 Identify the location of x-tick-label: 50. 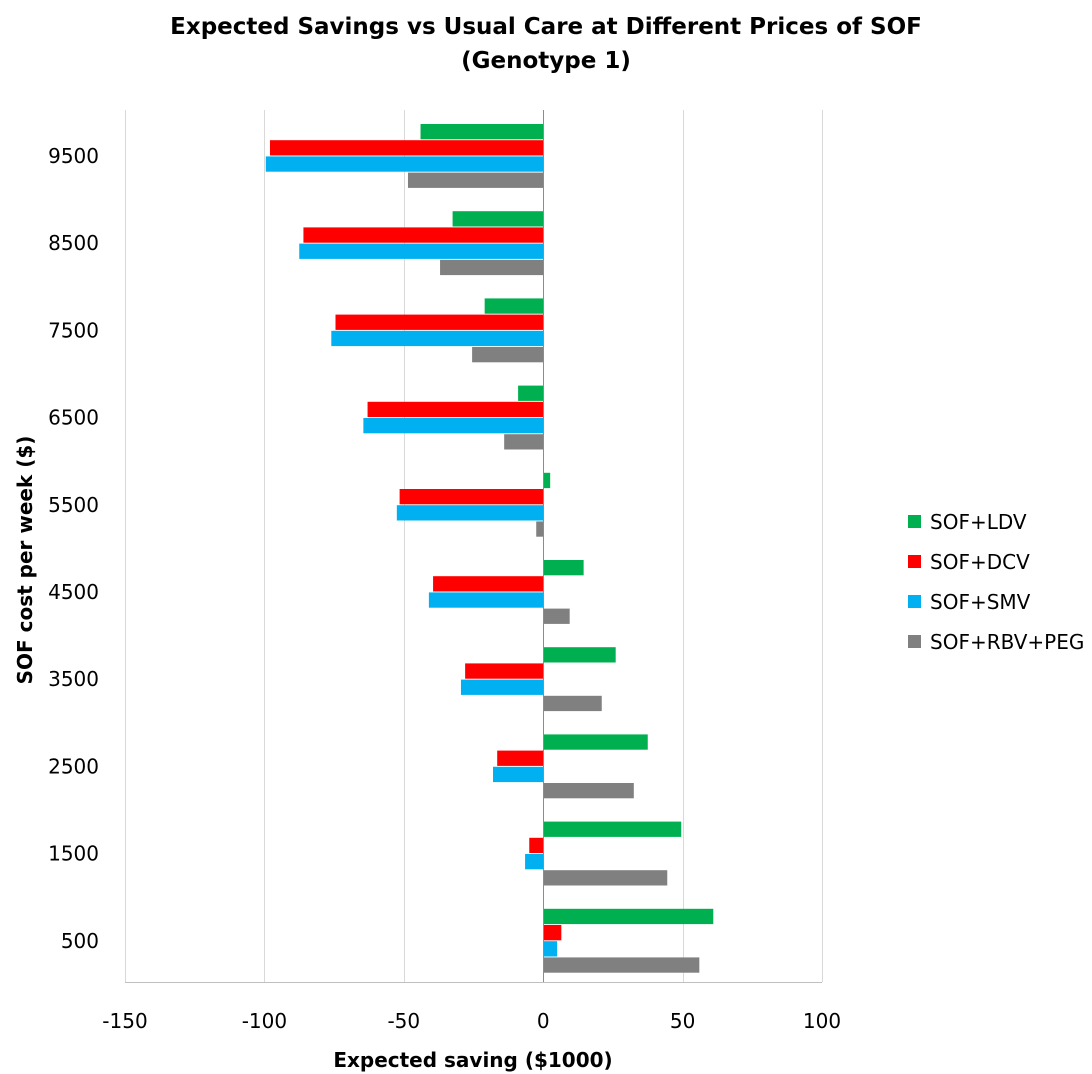
(682, 1021).